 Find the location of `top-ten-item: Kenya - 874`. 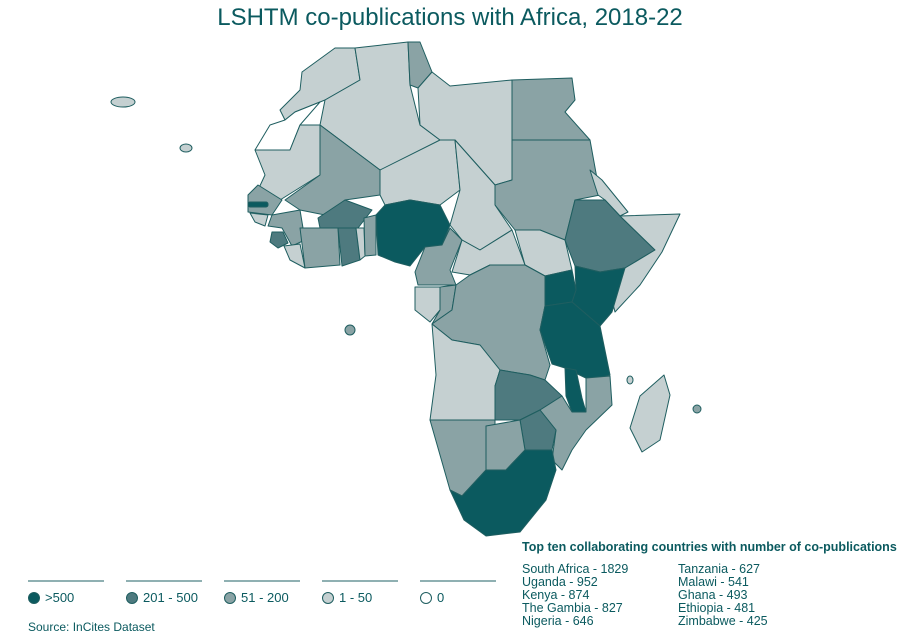

top-ten-item: Kenya - 874 is located at coordinates (556, 595).